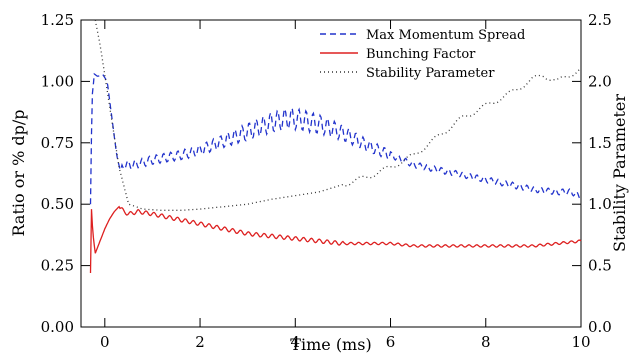 The height and width of the screenshot is (355, 635). Describe the element at coordinates (57, 266) in the screenshot. I see `y-left-tick-label: 0.25` at that location.